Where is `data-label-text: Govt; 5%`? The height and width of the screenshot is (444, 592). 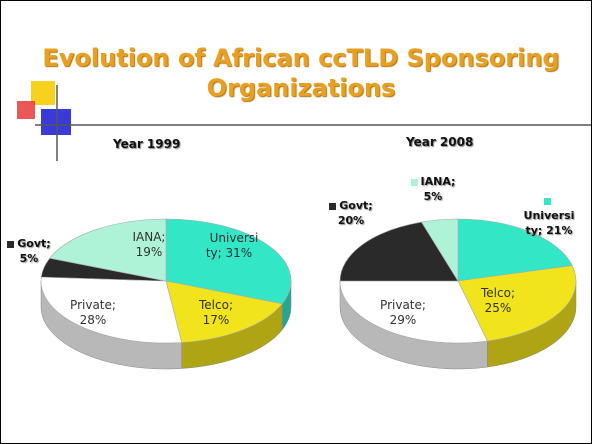 data-label-text: Govt; 5% is located at coordinates (34, 251).